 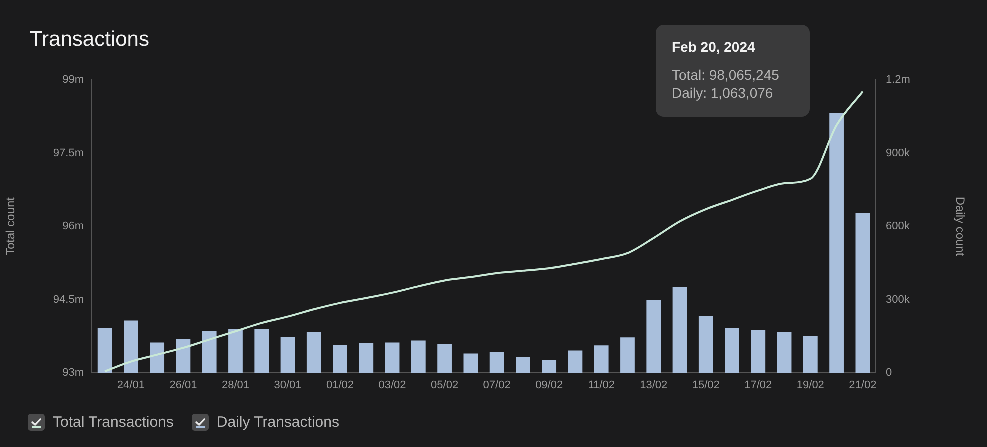 What do you see at coordinates (654, 386) in the screenshot?
I see `x-tick-label: 13/02` at bounding box center [654, 386].